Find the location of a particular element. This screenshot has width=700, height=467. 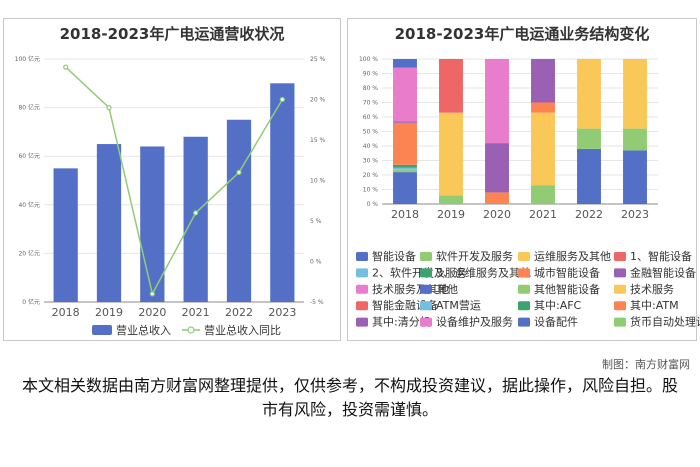

revenue-chart-title: 2018-2023年广电运通营收状况 is located at coordinates (172, 34).